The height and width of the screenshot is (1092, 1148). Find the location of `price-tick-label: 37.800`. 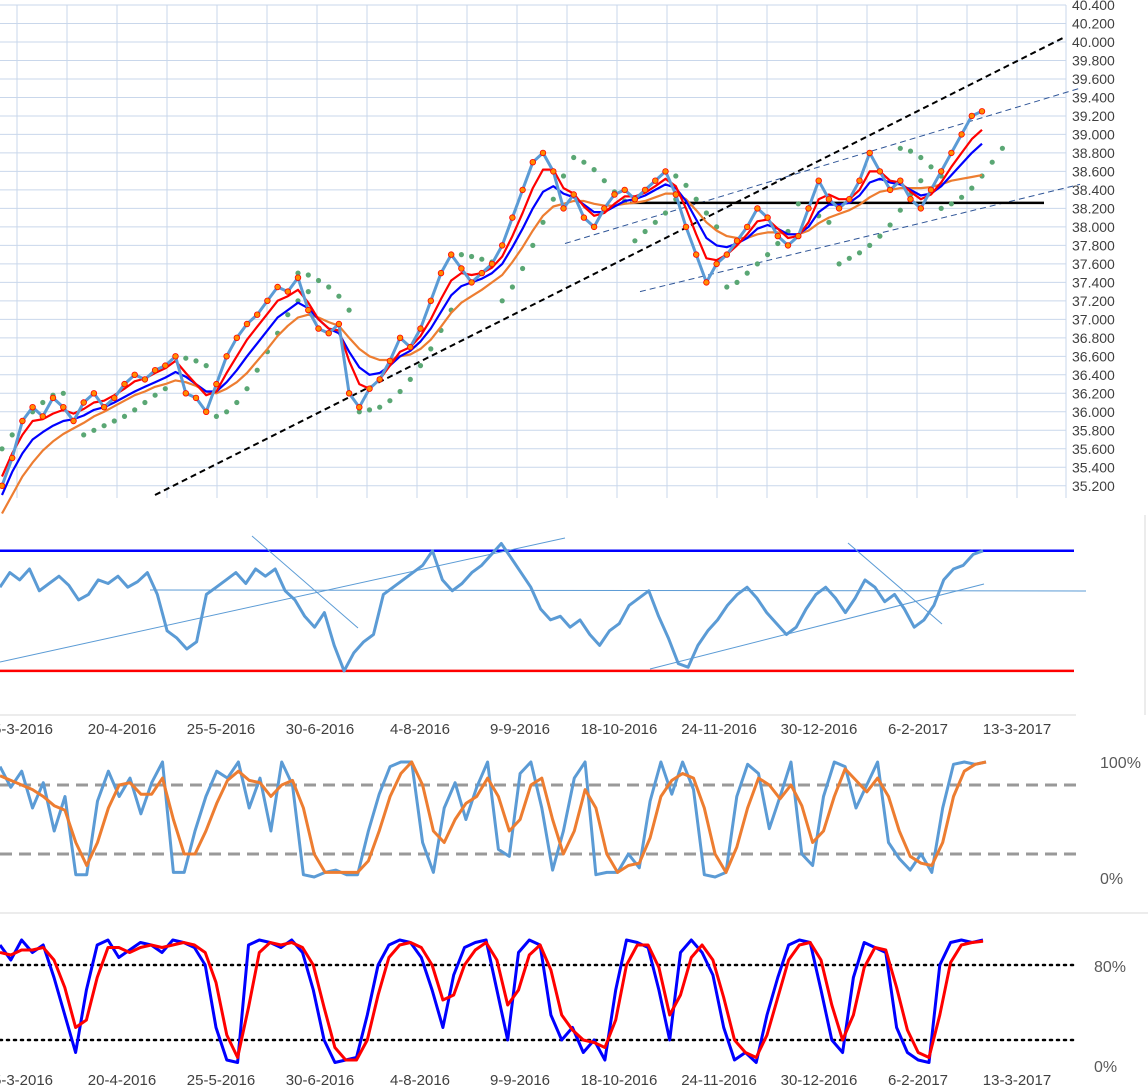

price-tick-label: 37.800 is located at coordinates (1093, 245).